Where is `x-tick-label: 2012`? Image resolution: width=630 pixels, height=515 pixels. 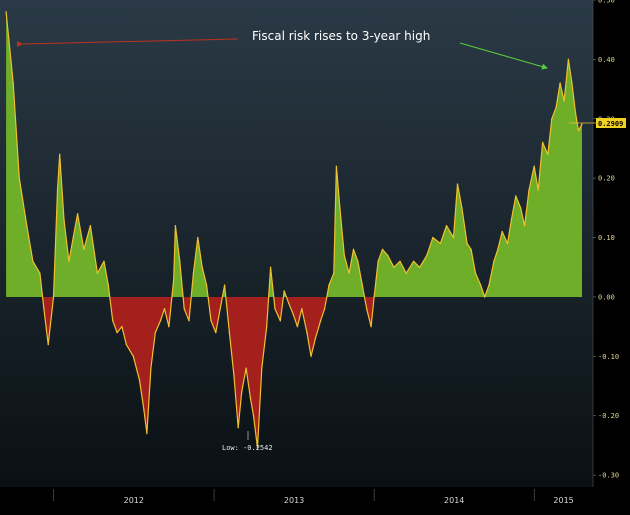 x-tick-label: 2012 is located at coordinates (134, 500).